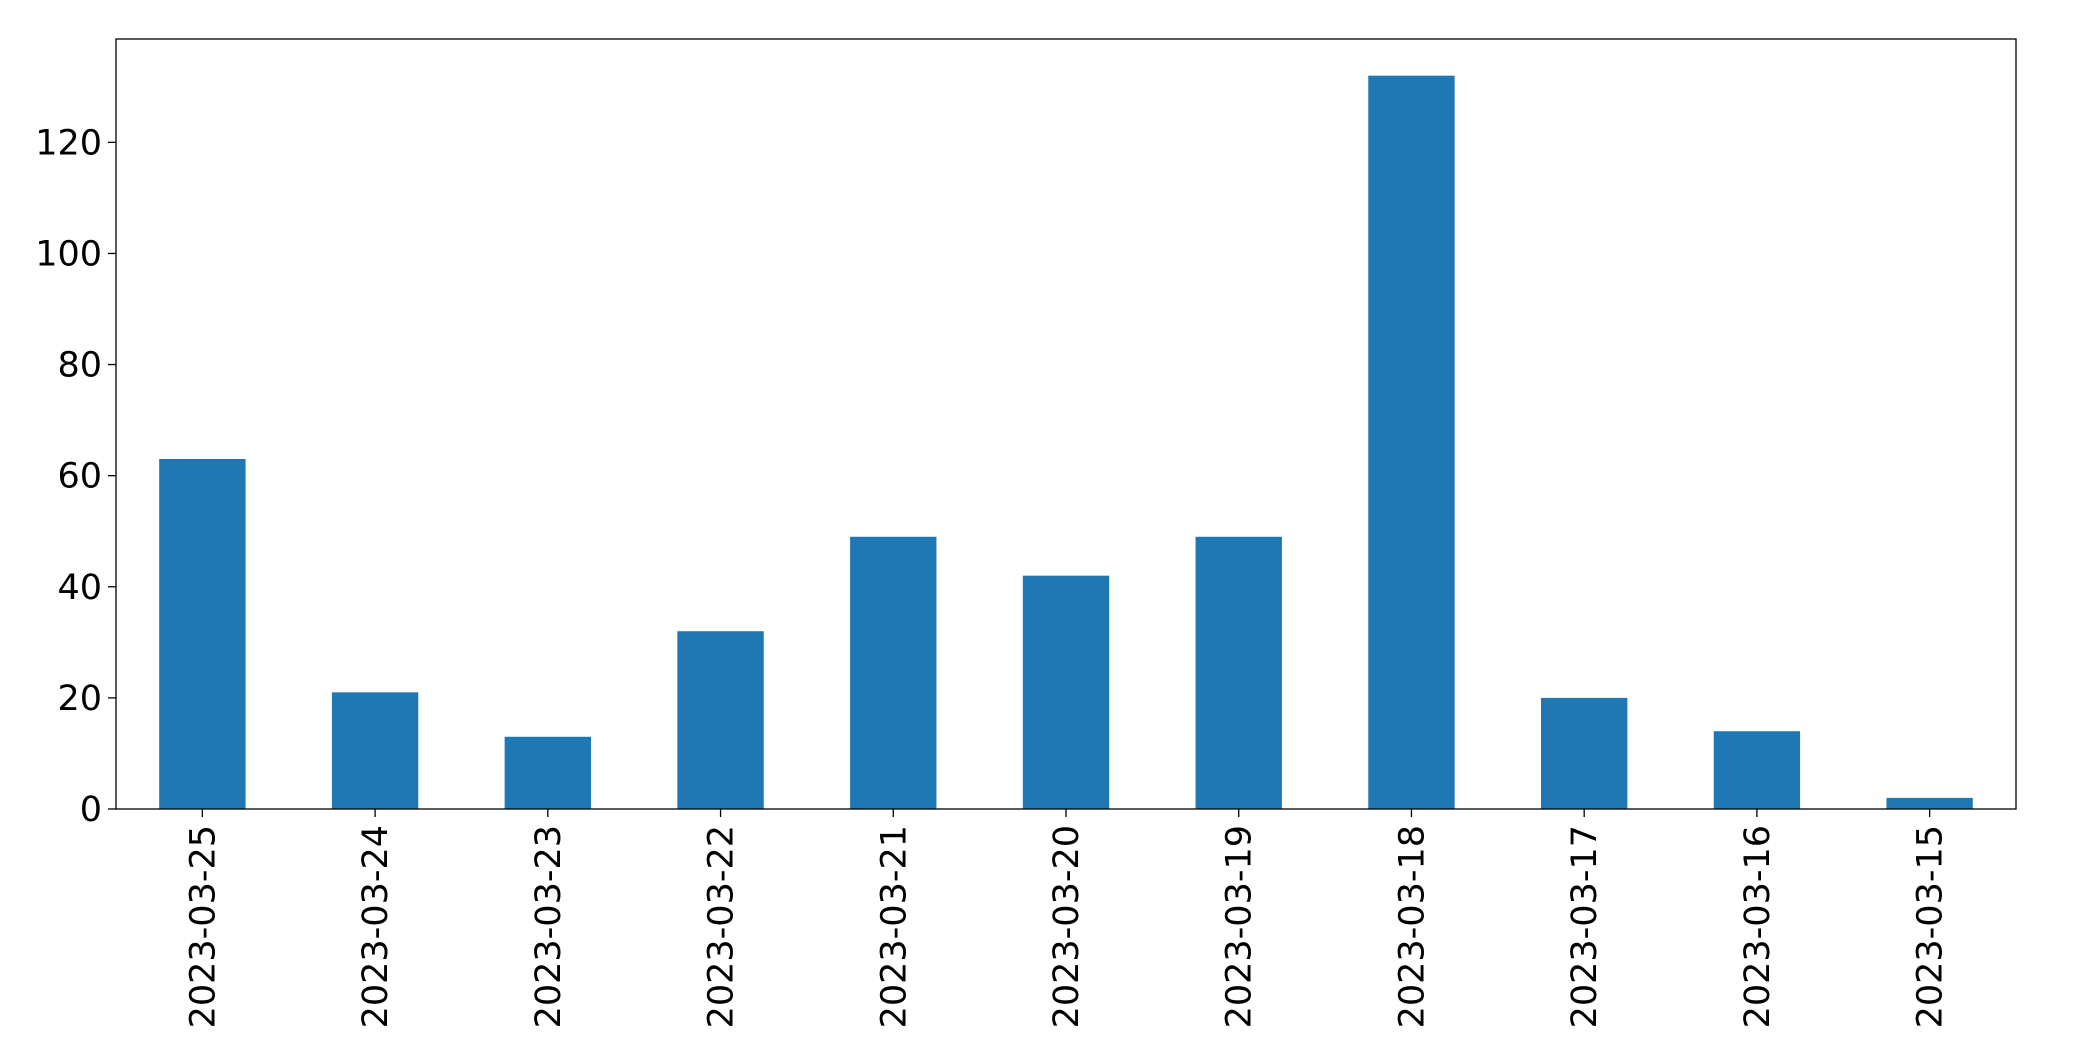  Describe the element at coordinates (1758, 926) in the screenshot. I see `x-tick-label: 2023-03-16` at that location.